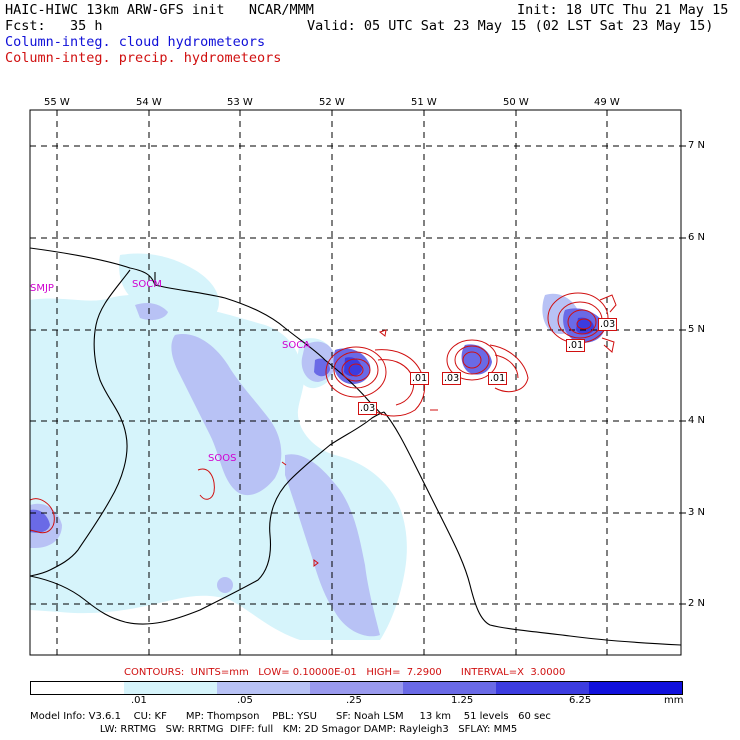 The width and height of the screenshot is (740, 740). Describe the element at coordinates (623, 10) in the screenshot. I see `init-time: Init: 18 UTC Thu 21 May 15` at that location.